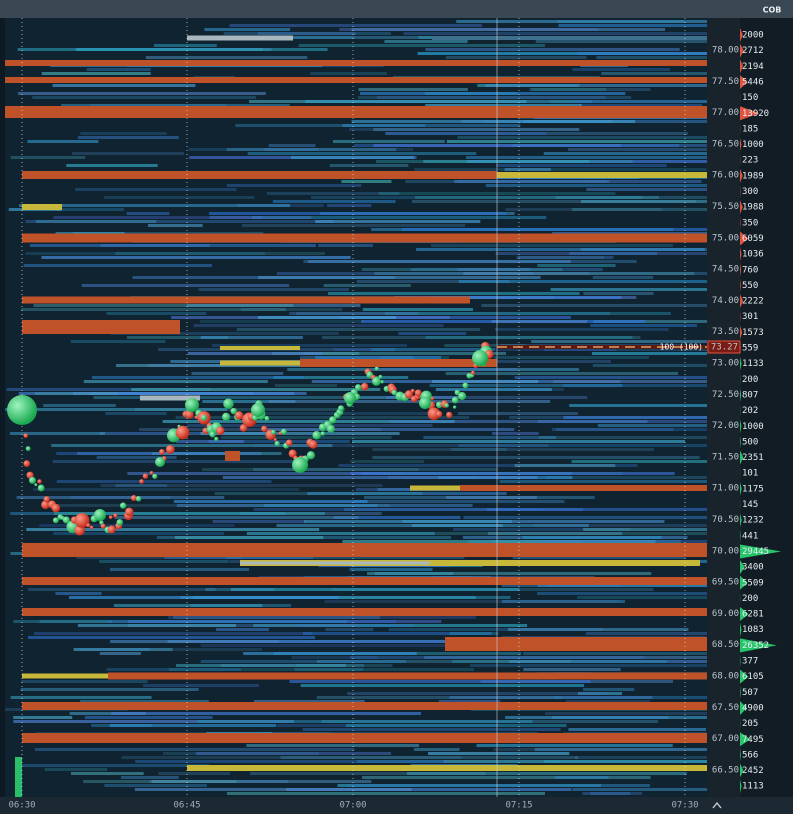  I want to click on cob-size-label: 1000, so click(753, 427).